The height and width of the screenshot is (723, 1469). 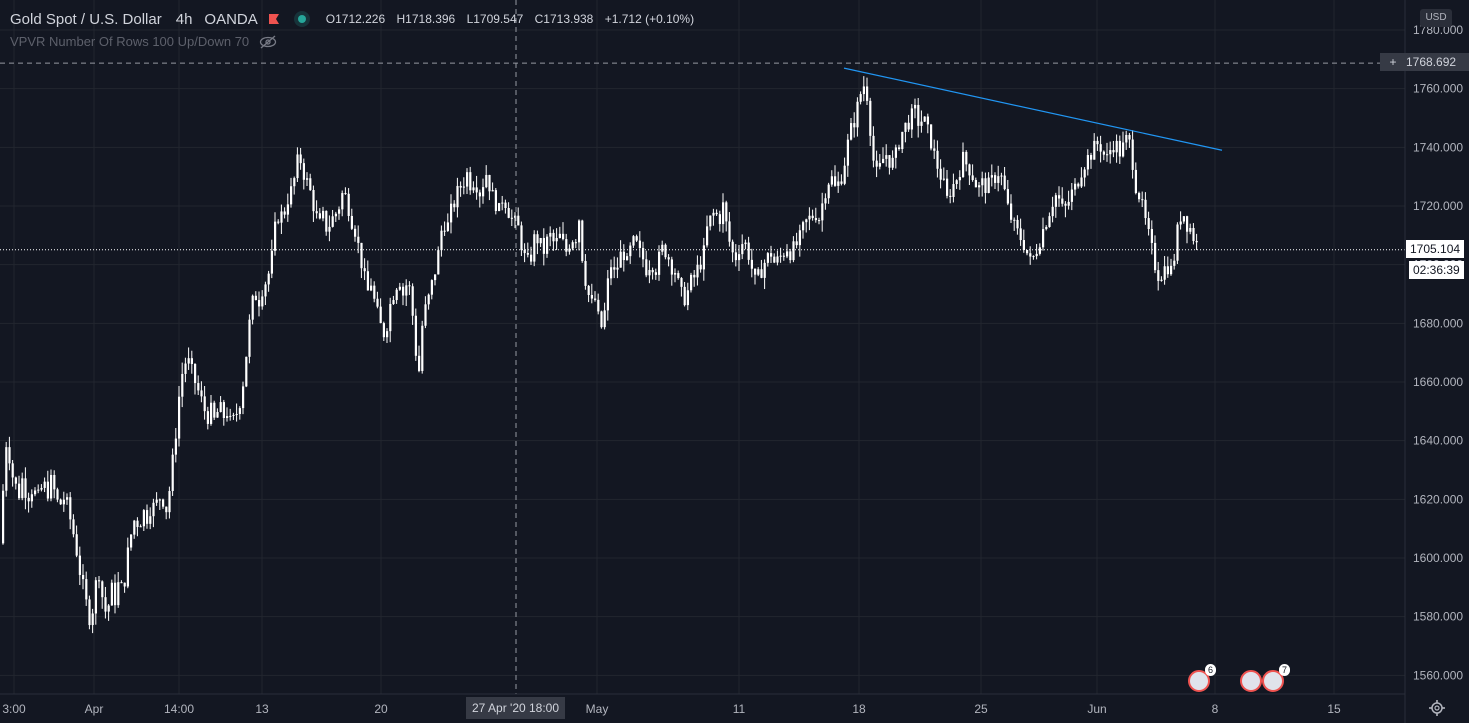 What do you see at coordinates (130, 41) in the screenshot?
I see `indicator-label: VPVR Number Of Rows 100 Up/Down 70` at bounding box center [130, 41].